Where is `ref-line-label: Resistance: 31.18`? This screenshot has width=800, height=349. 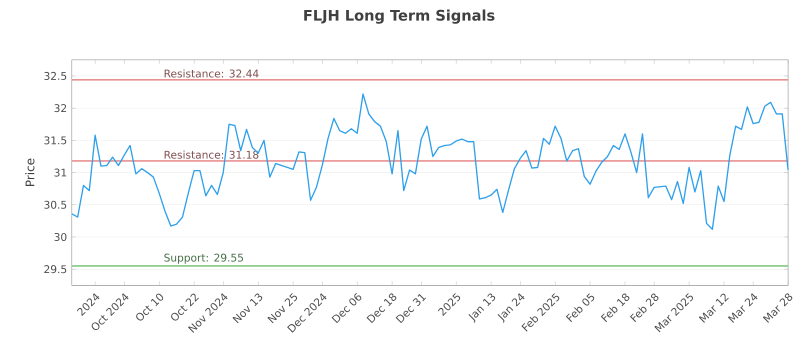 ref-line-label: Resistance: 31.18 is located at coordinates (211, 154).